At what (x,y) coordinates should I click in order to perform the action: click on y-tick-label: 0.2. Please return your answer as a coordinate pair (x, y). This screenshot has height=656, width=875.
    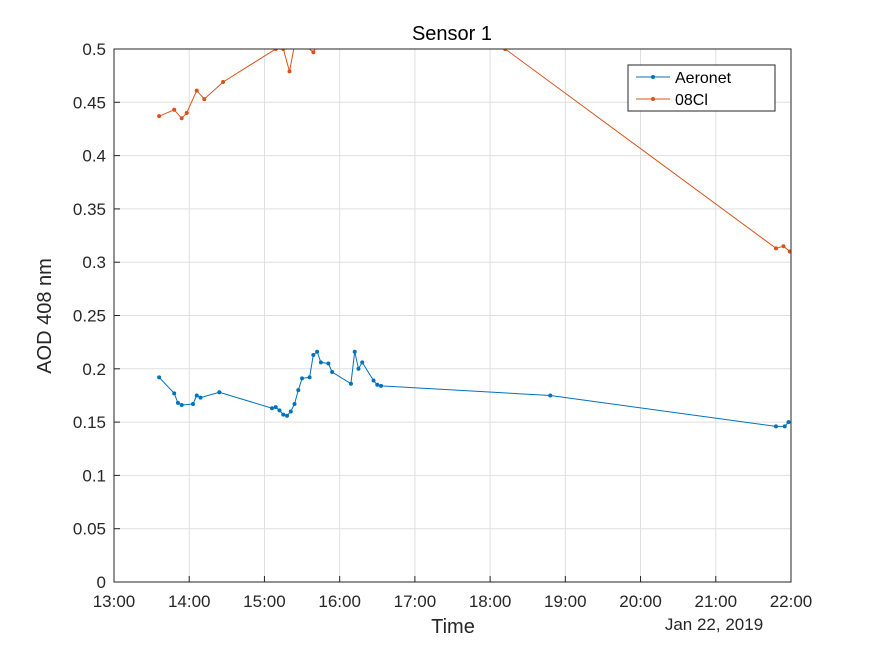
    Looking at the image, I should click on (94, 369).